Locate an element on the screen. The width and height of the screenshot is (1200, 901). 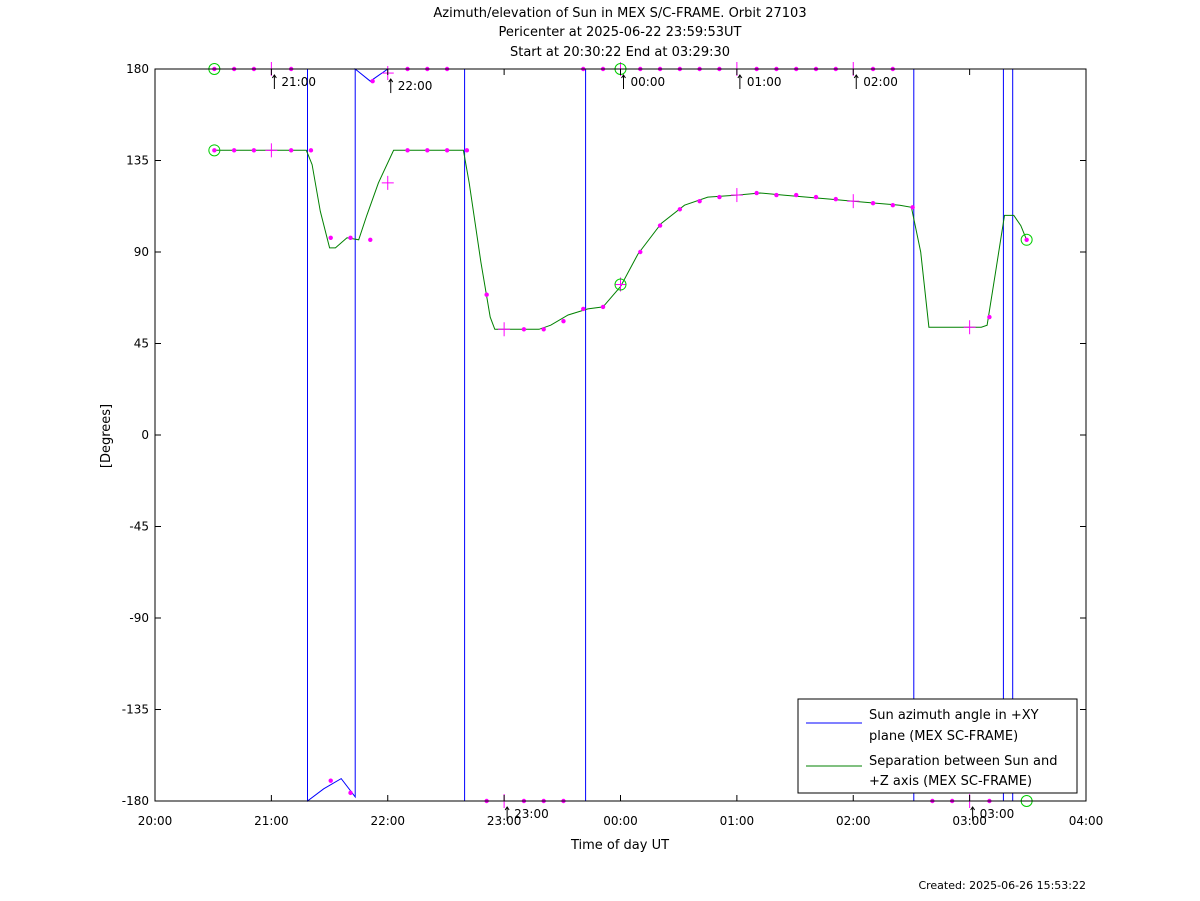
y-tick-label: -45 is located at coordinates (139, 527).